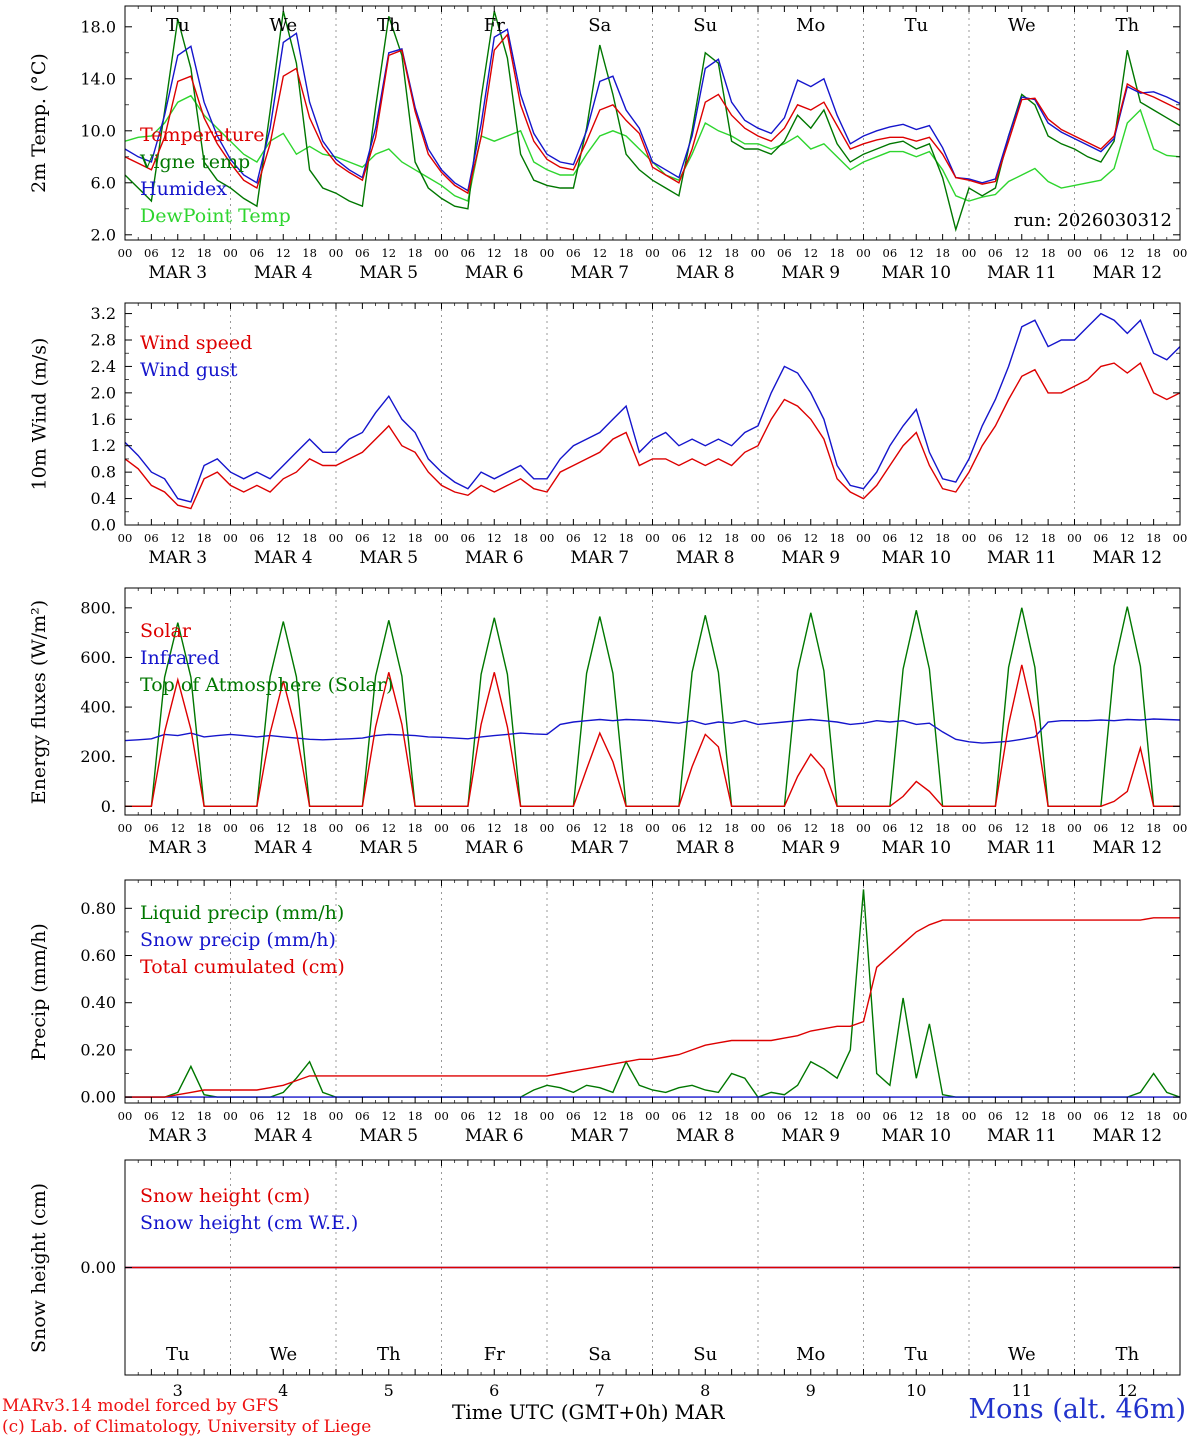 The width and height of the screenshot is (1194, 1440). Describe the element at coordinates (705, 1354) in the screenshot. I see `svg-text: Su` at that location.